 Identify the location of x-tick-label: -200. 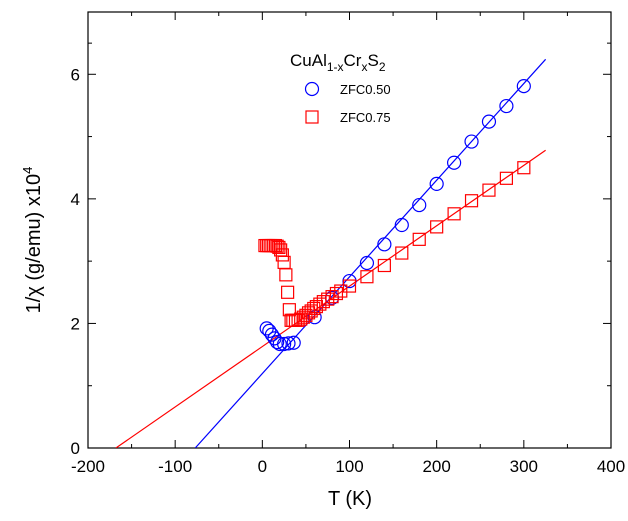
(88, 466).